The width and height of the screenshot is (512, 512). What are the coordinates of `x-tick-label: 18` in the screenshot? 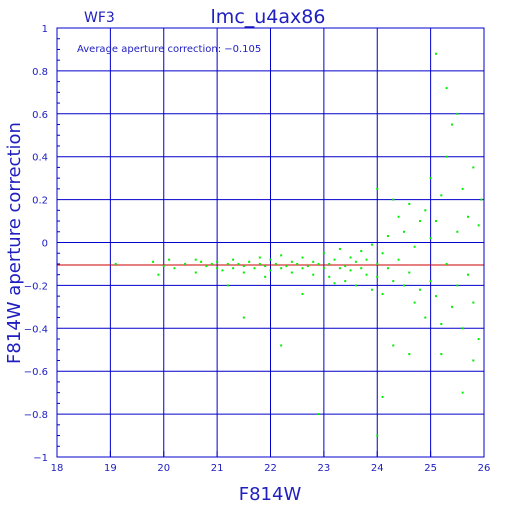 It's located at (57, 468).